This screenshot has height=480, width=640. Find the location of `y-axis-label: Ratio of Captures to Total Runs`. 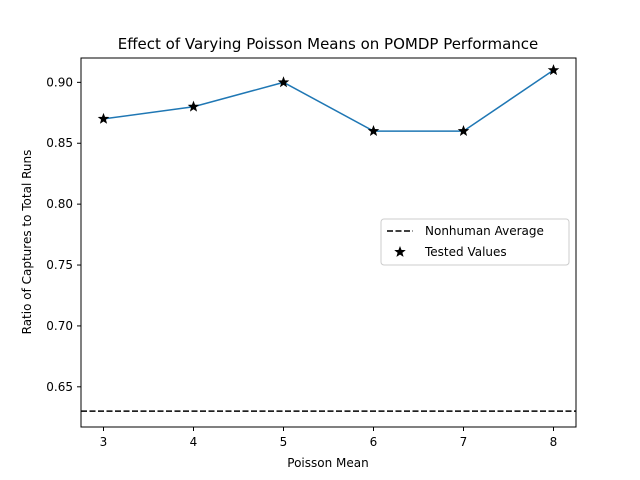

y-axis-label: Ratio of Captures to Total Runs is located at coordinates (27, 242).